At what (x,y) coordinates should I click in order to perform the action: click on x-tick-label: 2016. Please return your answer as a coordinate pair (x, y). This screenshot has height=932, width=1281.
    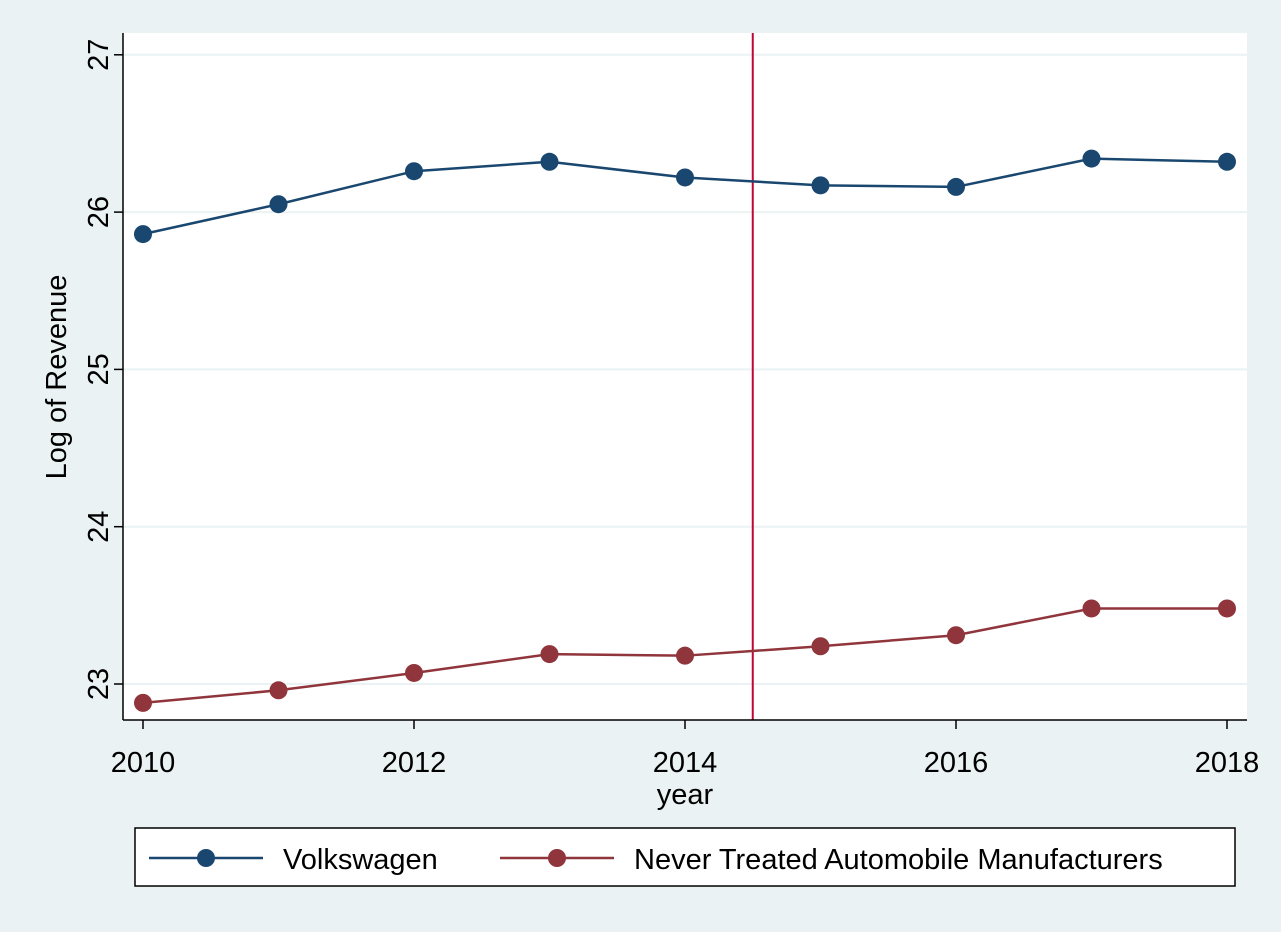
    Looking at the image, I should click on (956, 763).